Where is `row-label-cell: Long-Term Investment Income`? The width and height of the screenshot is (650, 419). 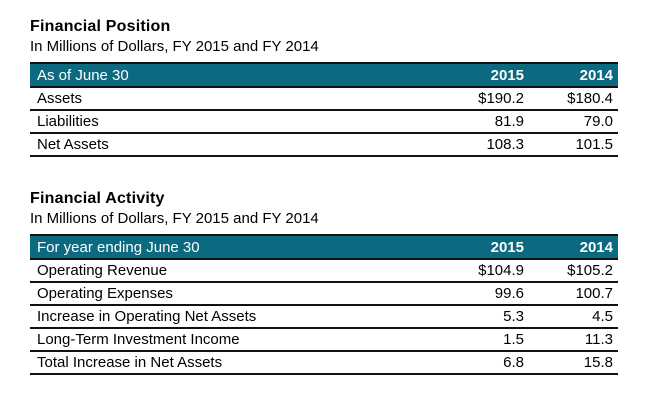
row-label-cell: Long-Term Investment Income is located at coordinates (138, 339).